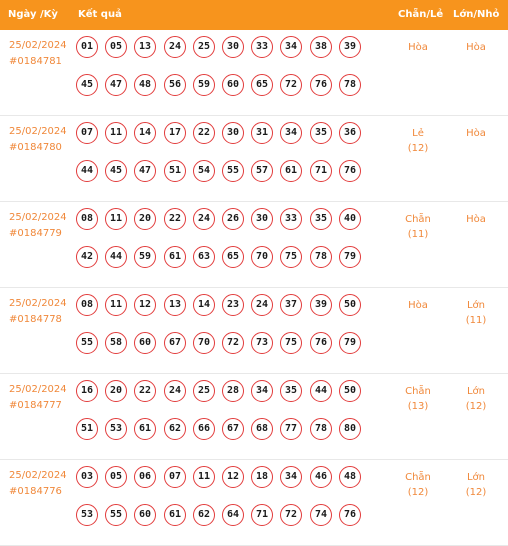 The width and height of the screenshot is (508, 546). What do you see at coordinates (204, 85) in the screenshot?
I see `number-ball: 59` at bounding box center [204, 85].